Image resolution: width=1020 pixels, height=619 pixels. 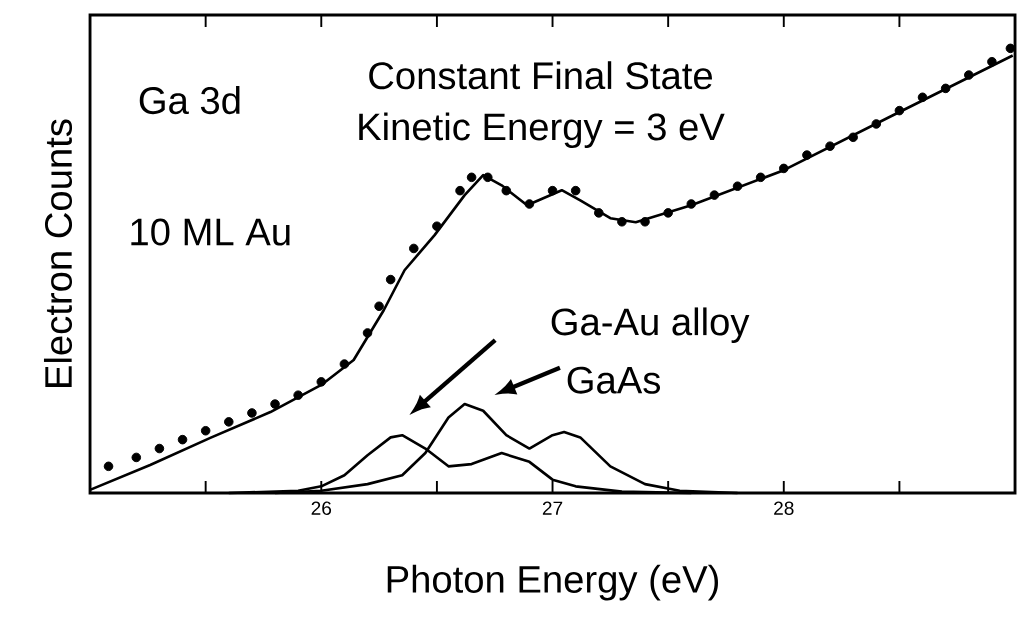 I want to click on annotation: Kinetic Energy = 3 eV, so click(x=542, y=130).